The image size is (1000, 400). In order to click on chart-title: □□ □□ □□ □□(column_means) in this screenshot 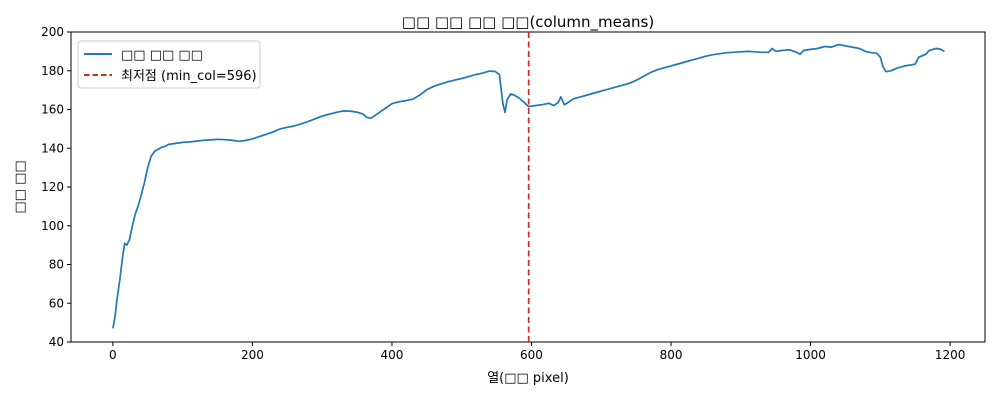, I will do `click(528, 22)`.